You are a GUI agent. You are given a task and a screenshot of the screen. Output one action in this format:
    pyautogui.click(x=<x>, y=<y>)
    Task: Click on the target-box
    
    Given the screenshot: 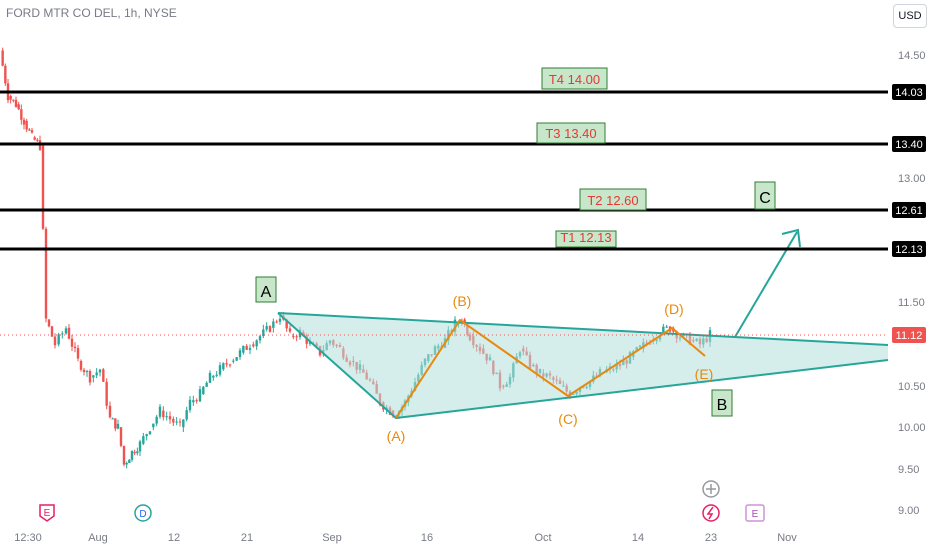 What is the action you would take?
    pyautogui.click(x=571, y=133)
    